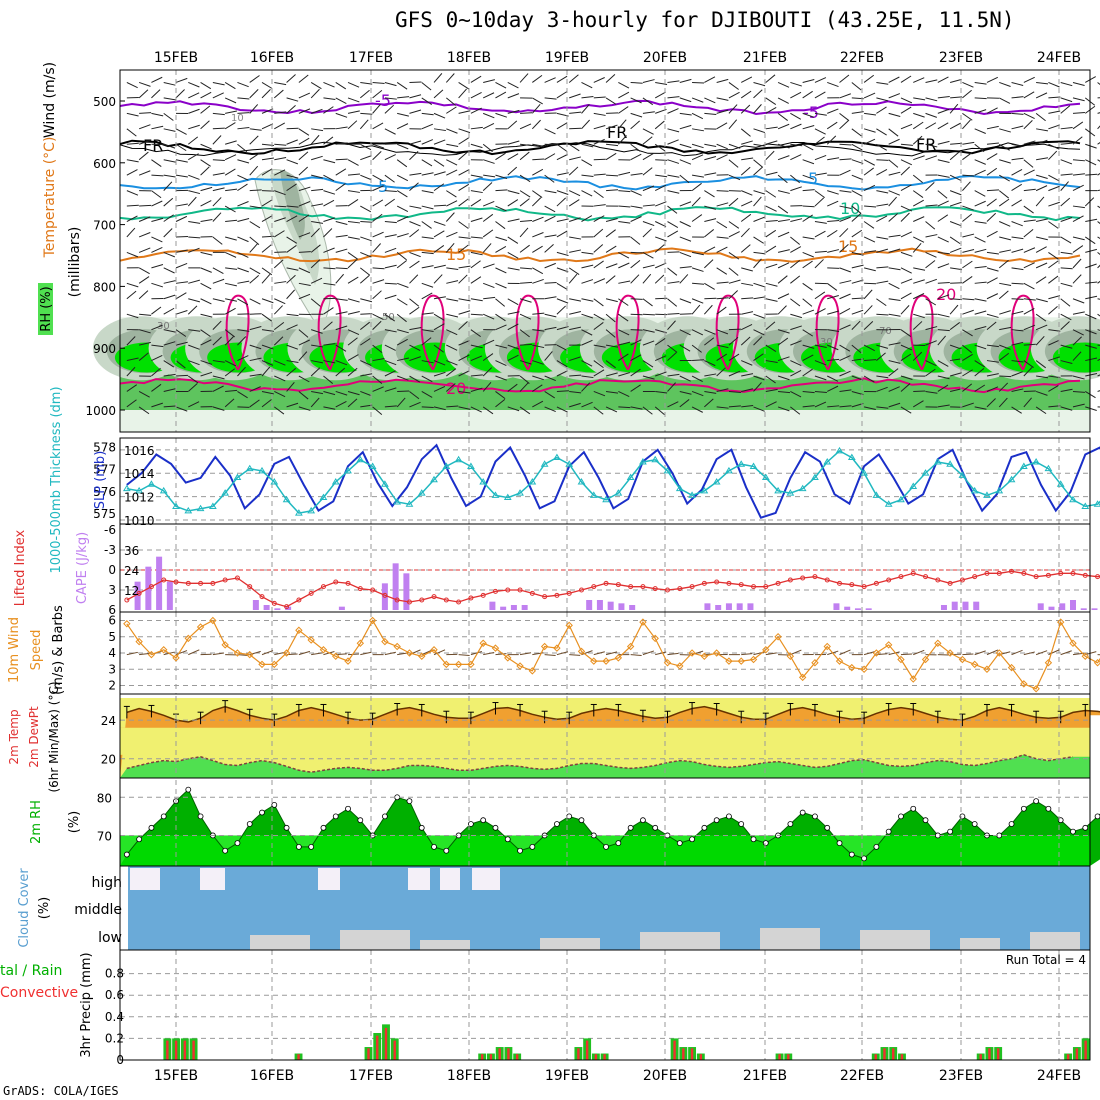 Image resolution: width=1100 pixels, height=1100 pixels. Describe the element at coordinates (765, 58) in the screenshot. I see `date-label-top: 21FEB` at that location.